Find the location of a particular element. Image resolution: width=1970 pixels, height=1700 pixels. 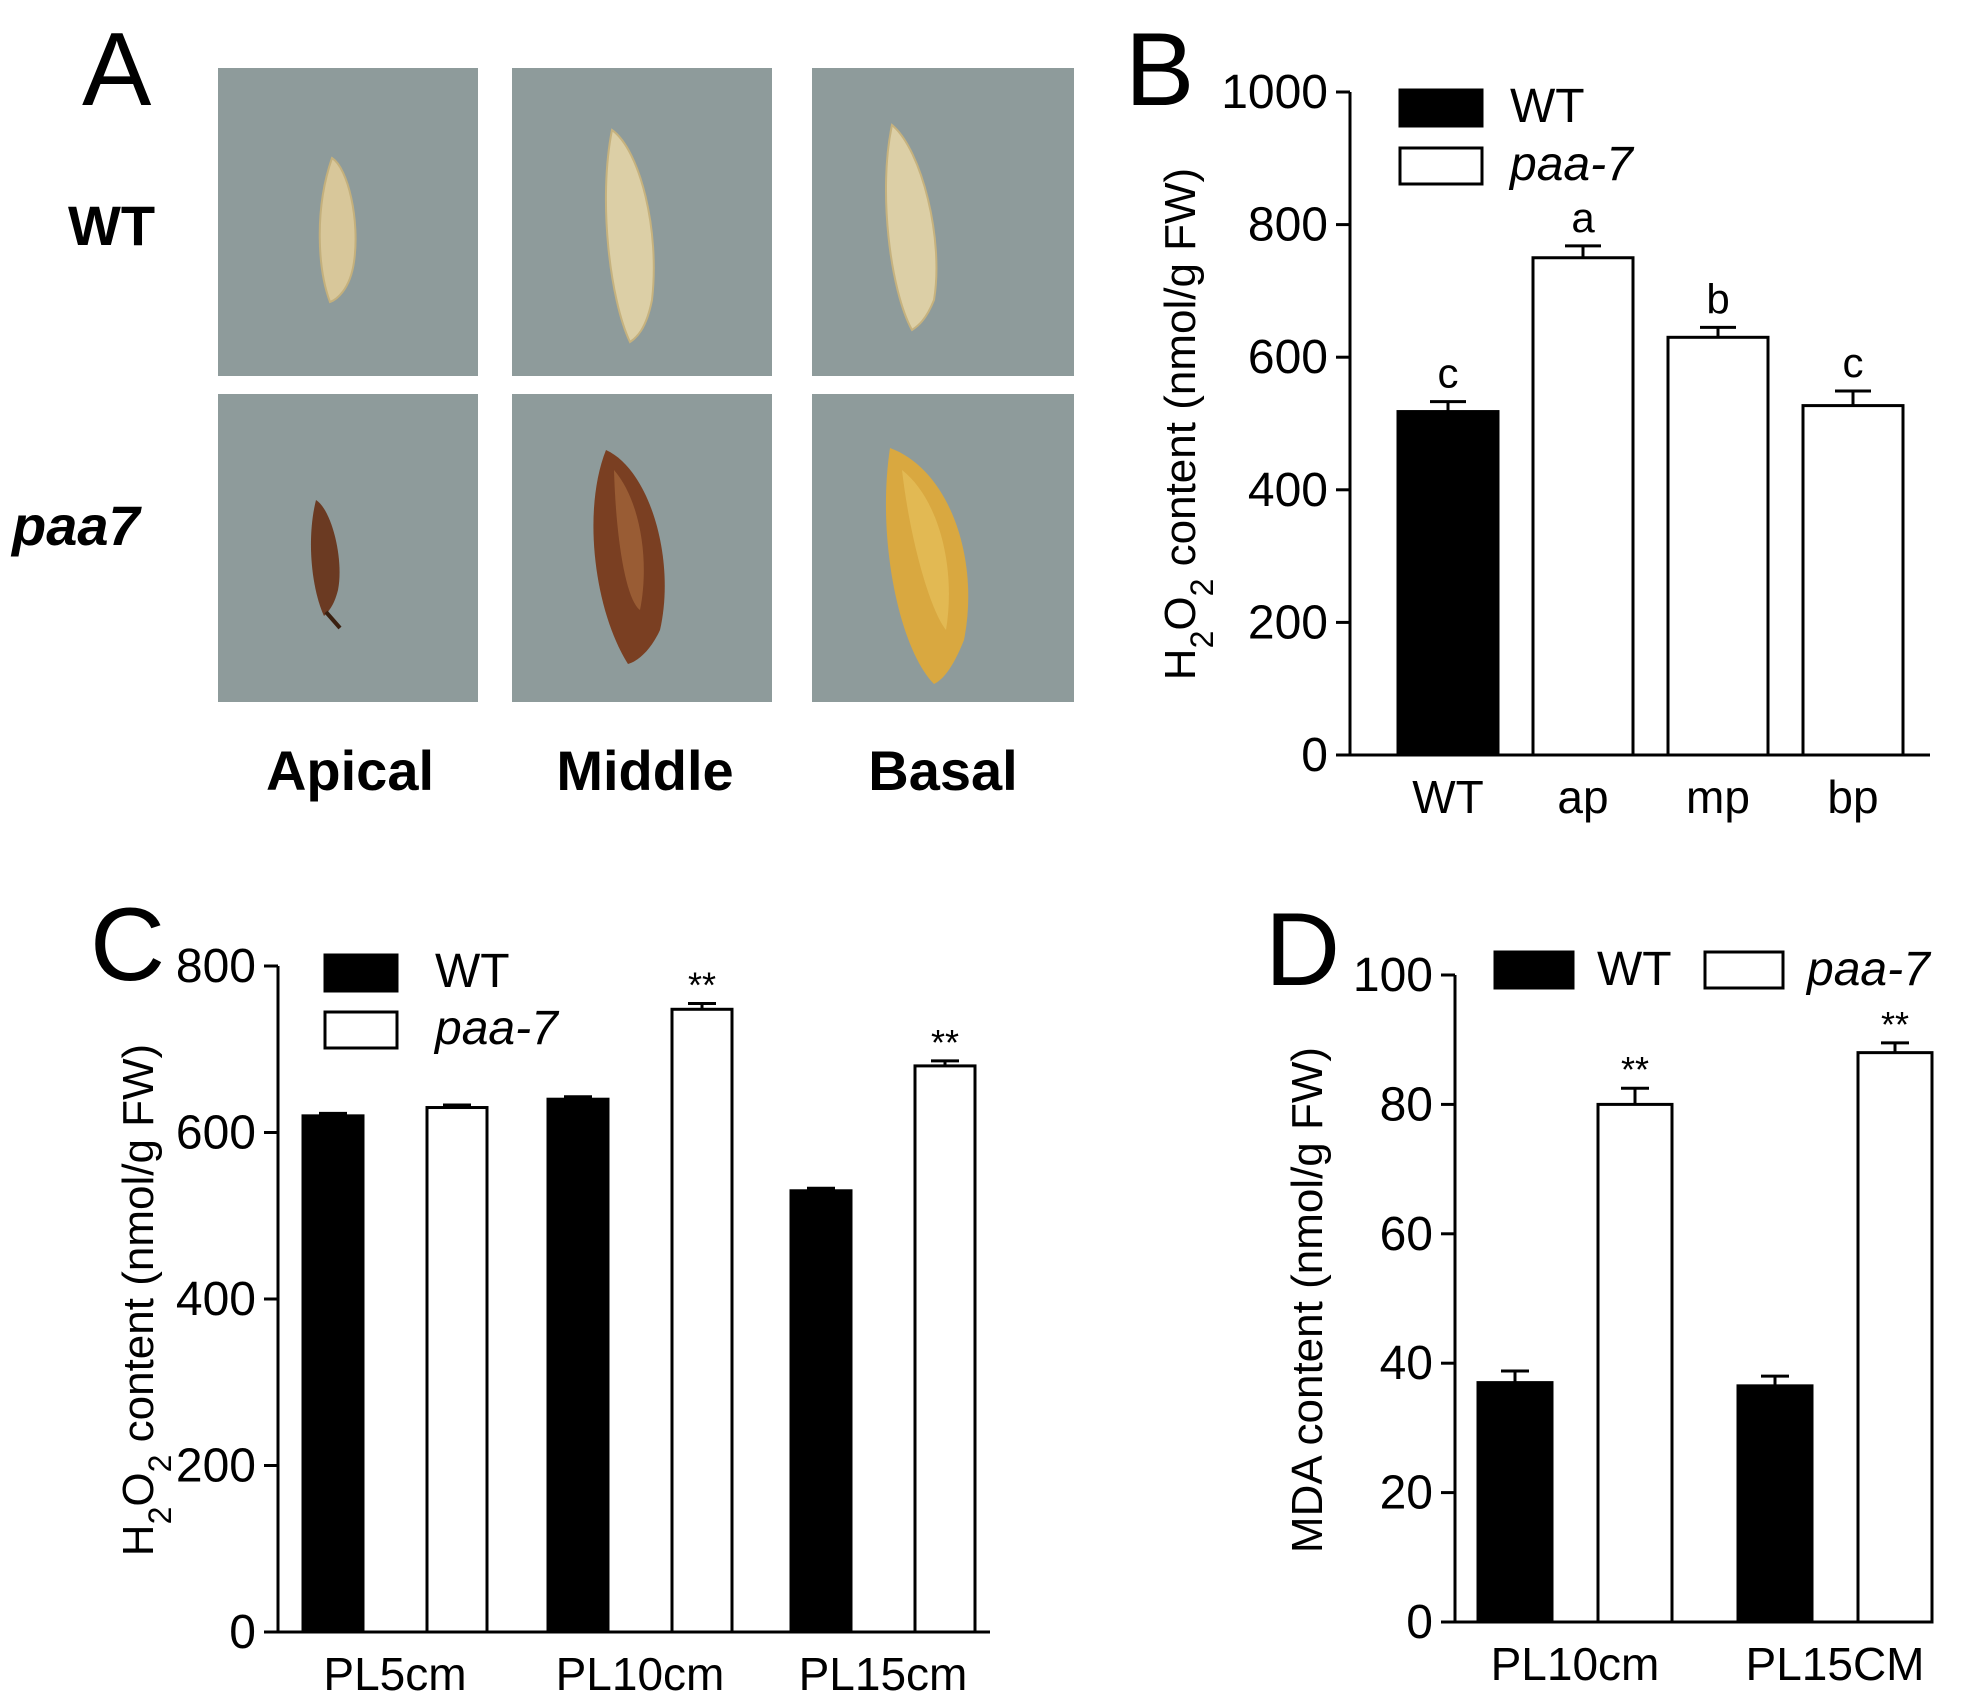

panel-a-letter: A is located at coordinates (117, 70).